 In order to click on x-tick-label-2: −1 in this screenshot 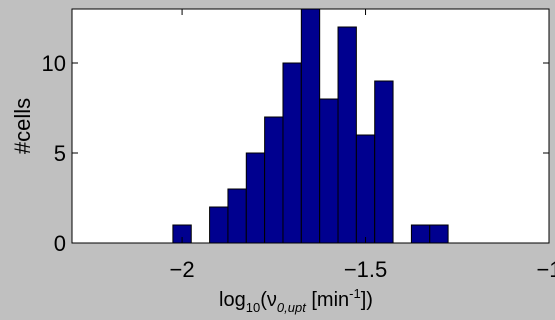, I will do `click(545, 269)`.